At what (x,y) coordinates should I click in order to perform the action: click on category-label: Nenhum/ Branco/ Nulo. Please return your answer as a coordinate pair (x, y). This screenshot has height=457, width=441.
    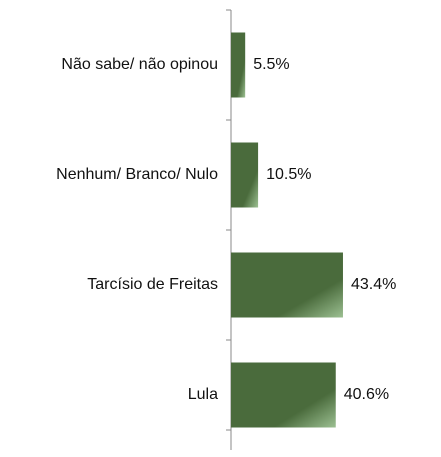
    Looking at the image, I should click on (137, 174).